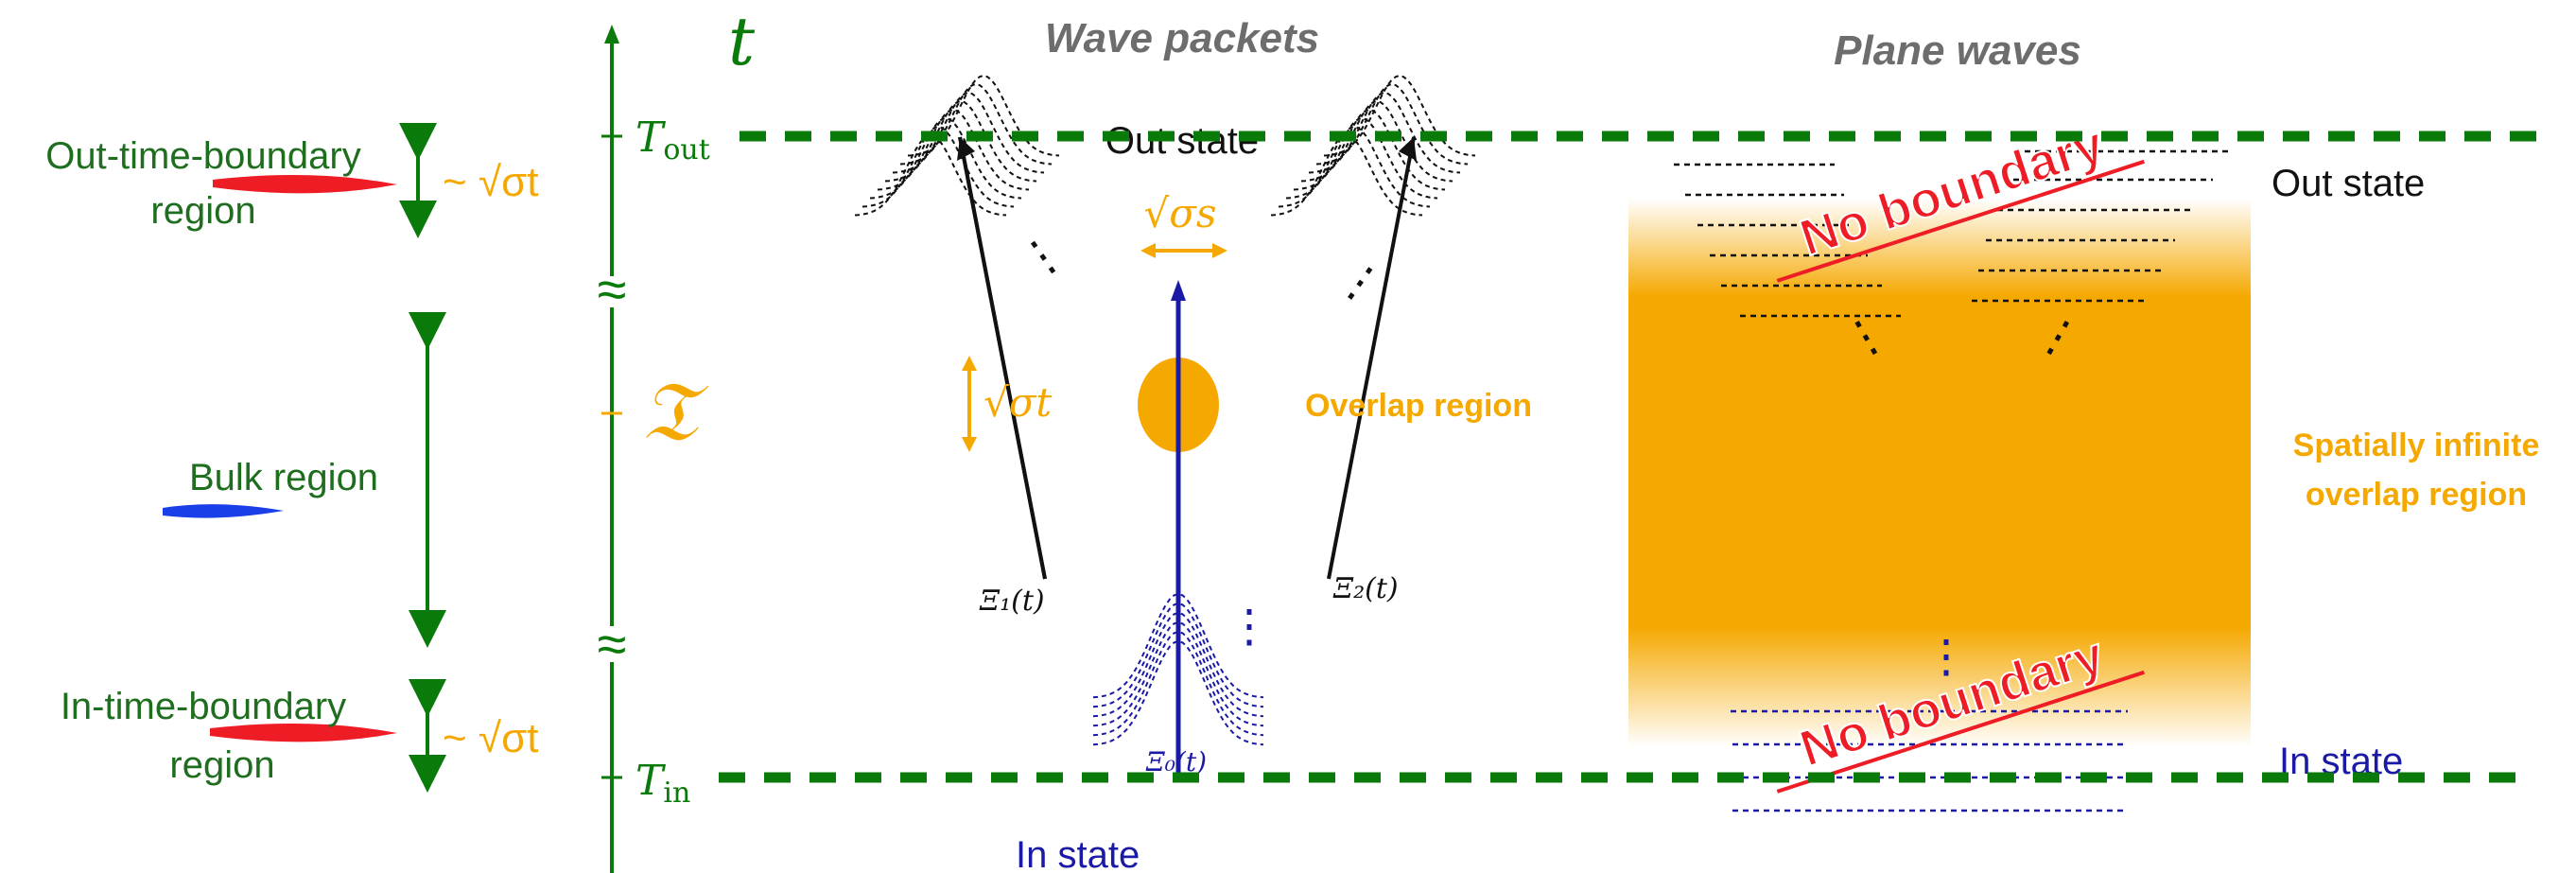  I want to click on out-boundary-label: Out-time-boundary, so click(202, 156).